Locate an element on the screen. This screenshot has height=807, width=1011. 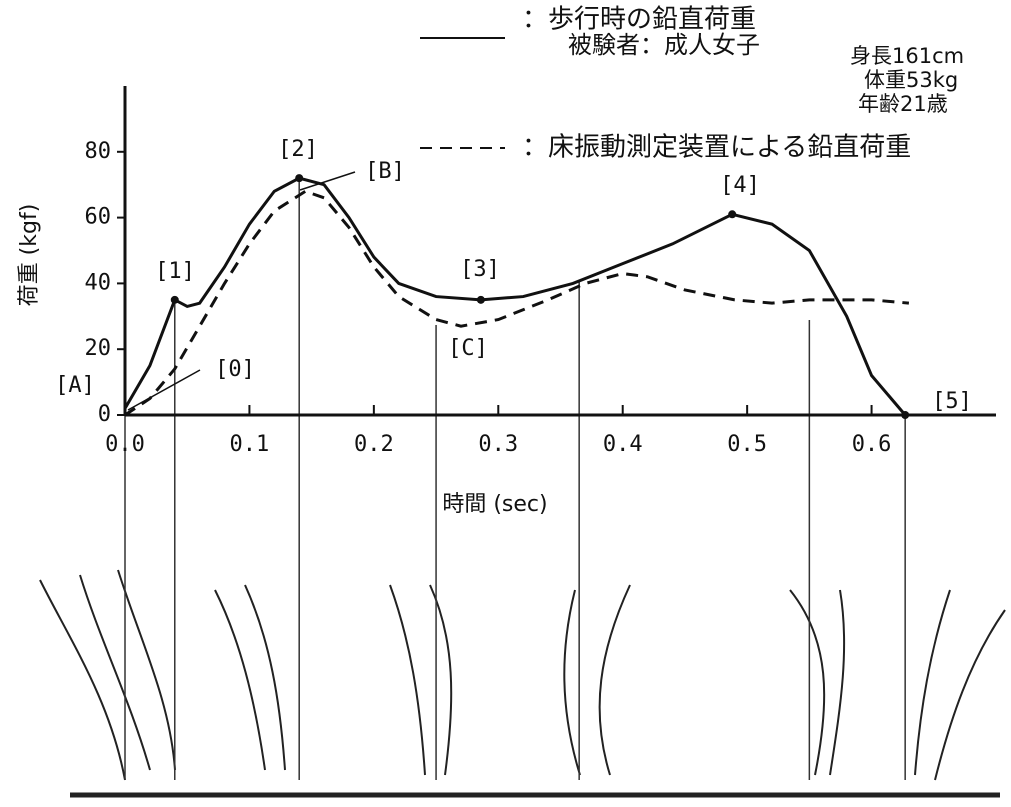
annotation: [0] is located at coordinates (235, 369).